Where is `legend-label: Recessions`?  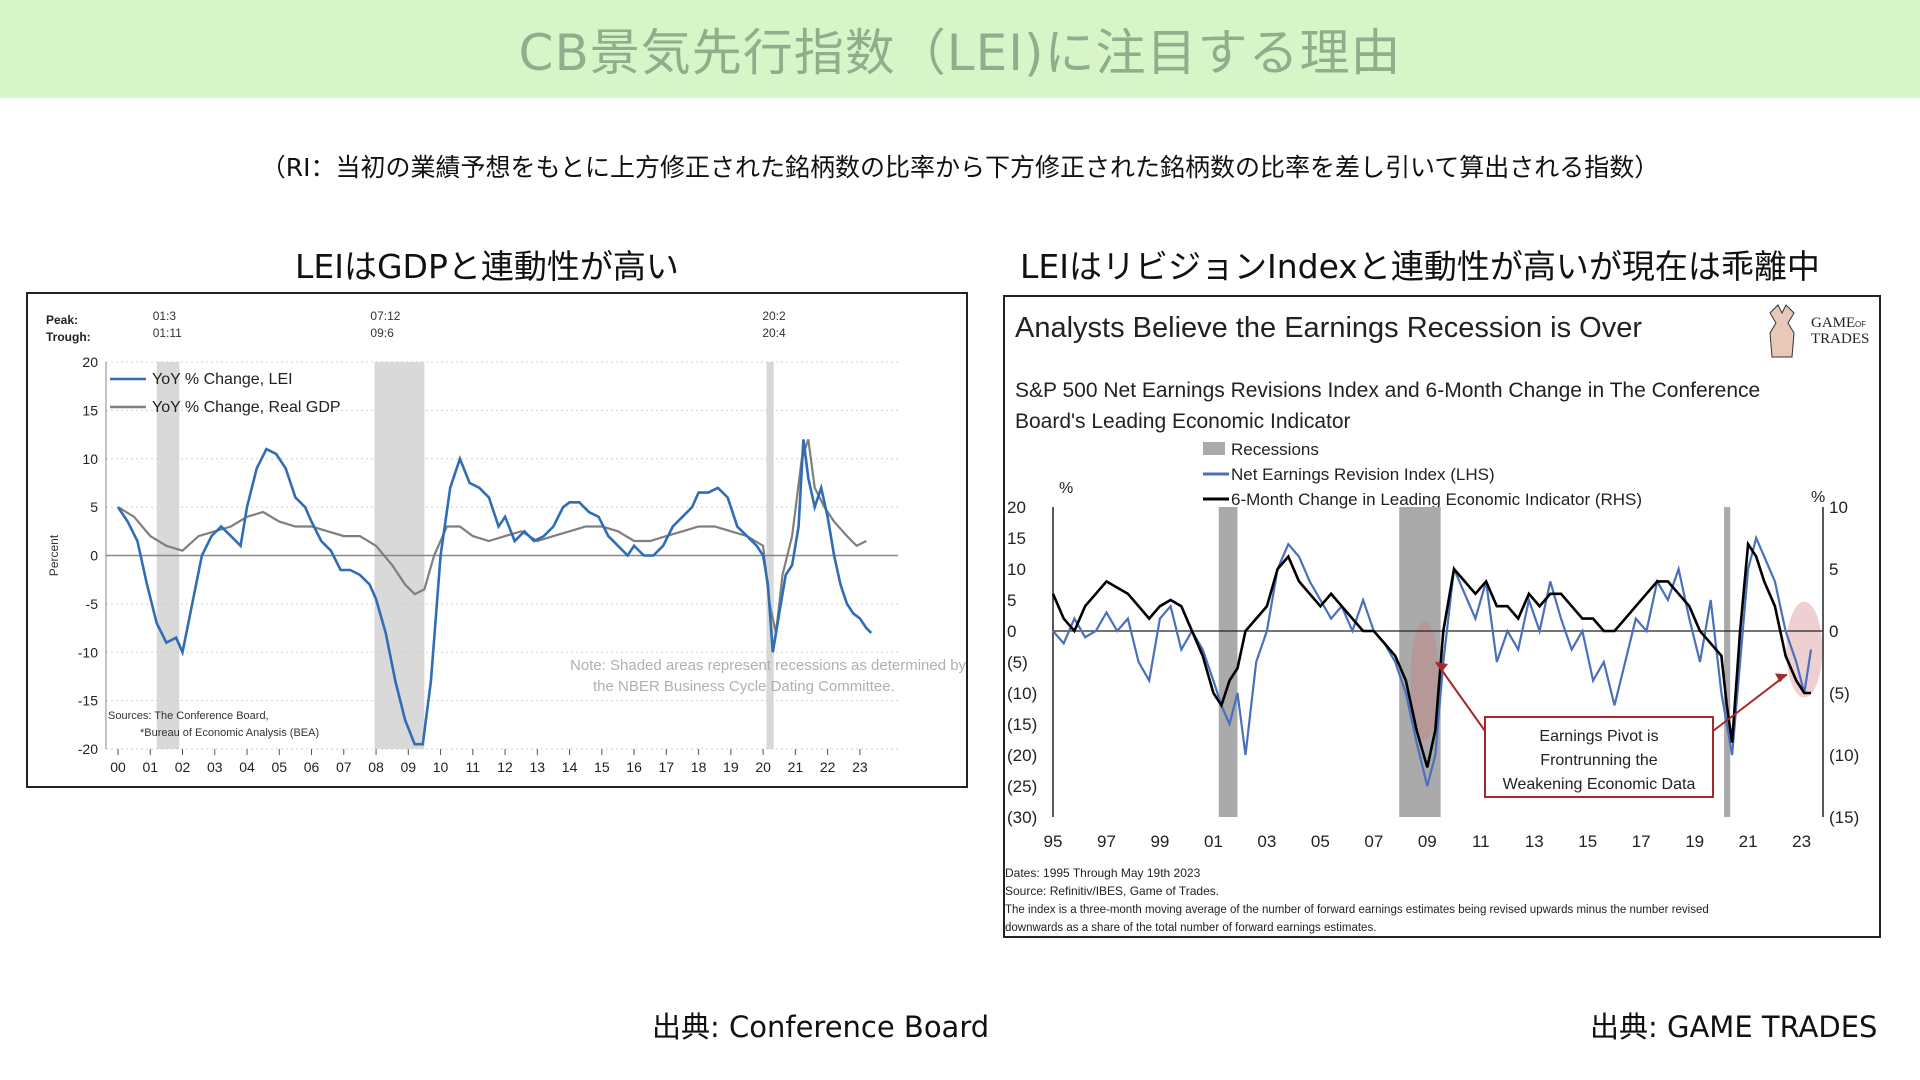 legend-label: Recessions is located at coordinates (1275, 449).